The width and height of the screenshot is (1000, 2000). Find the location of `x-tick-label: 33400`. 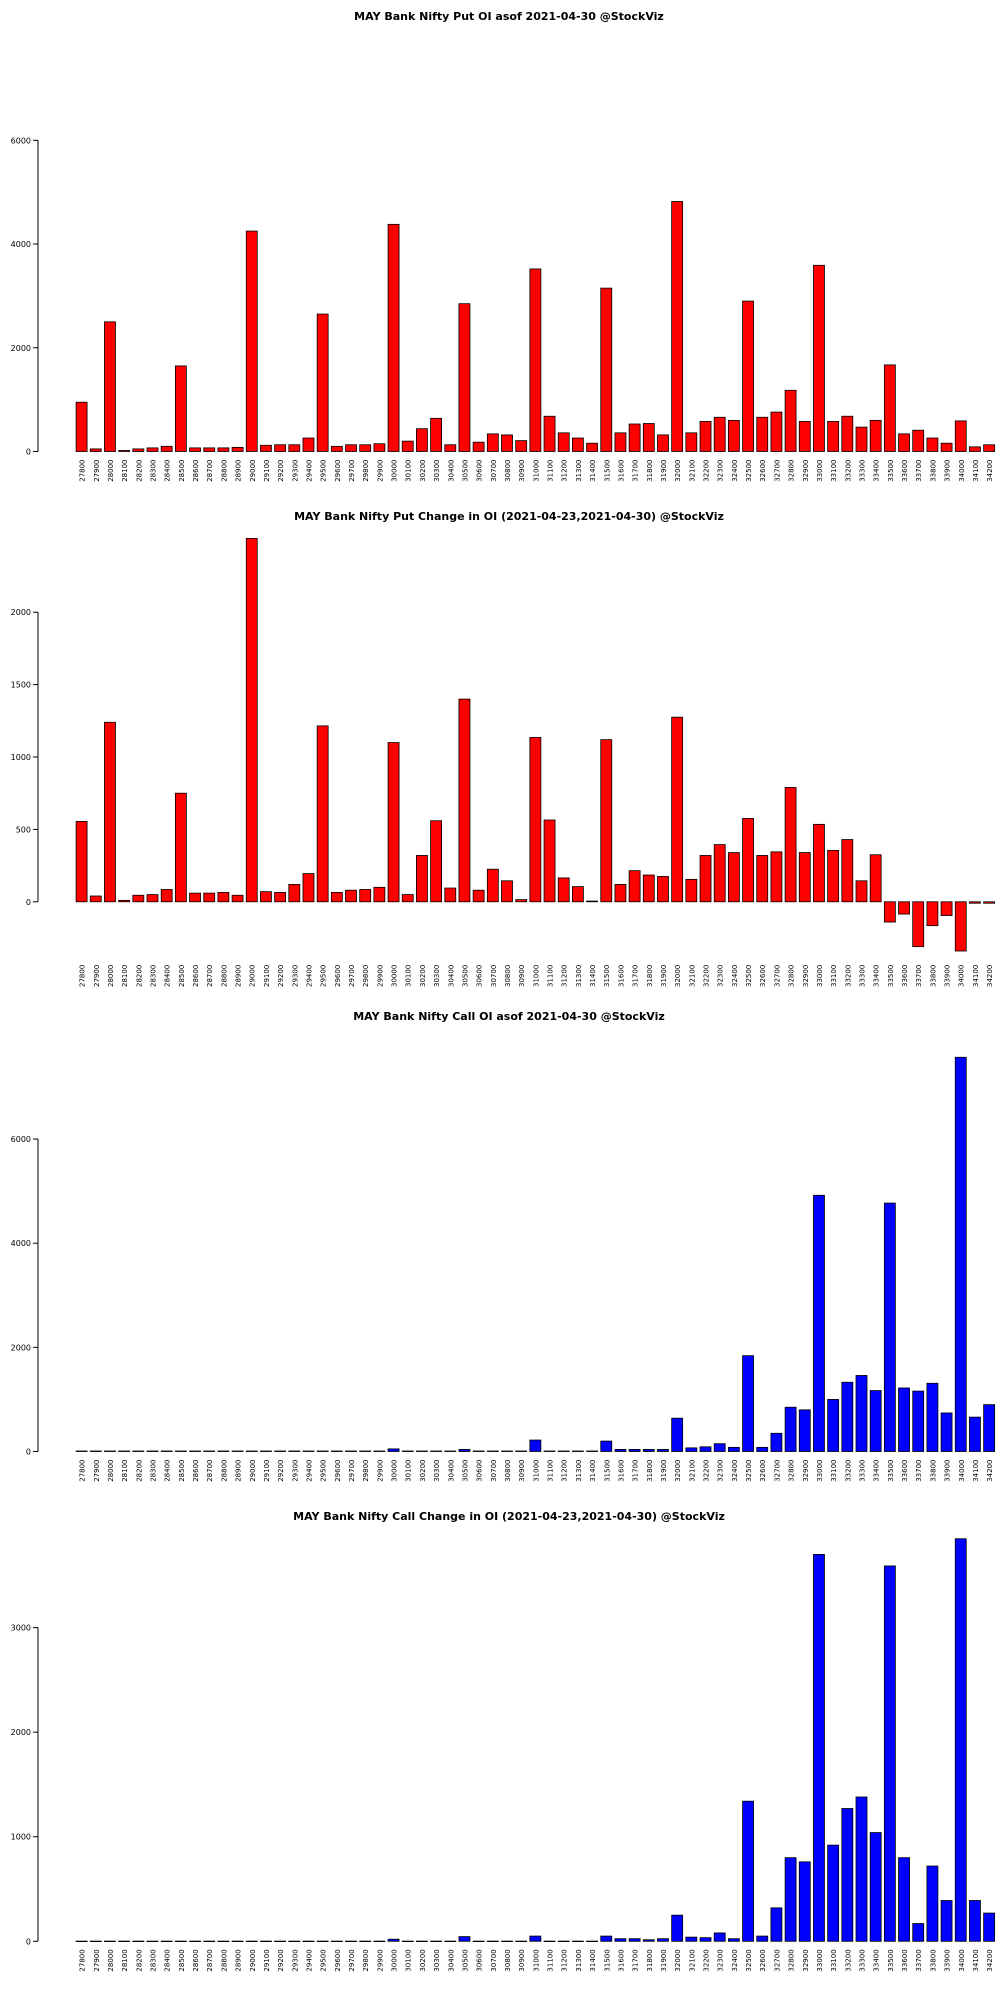

x-tick-label: 33400 is located at coordinates (877, 471).